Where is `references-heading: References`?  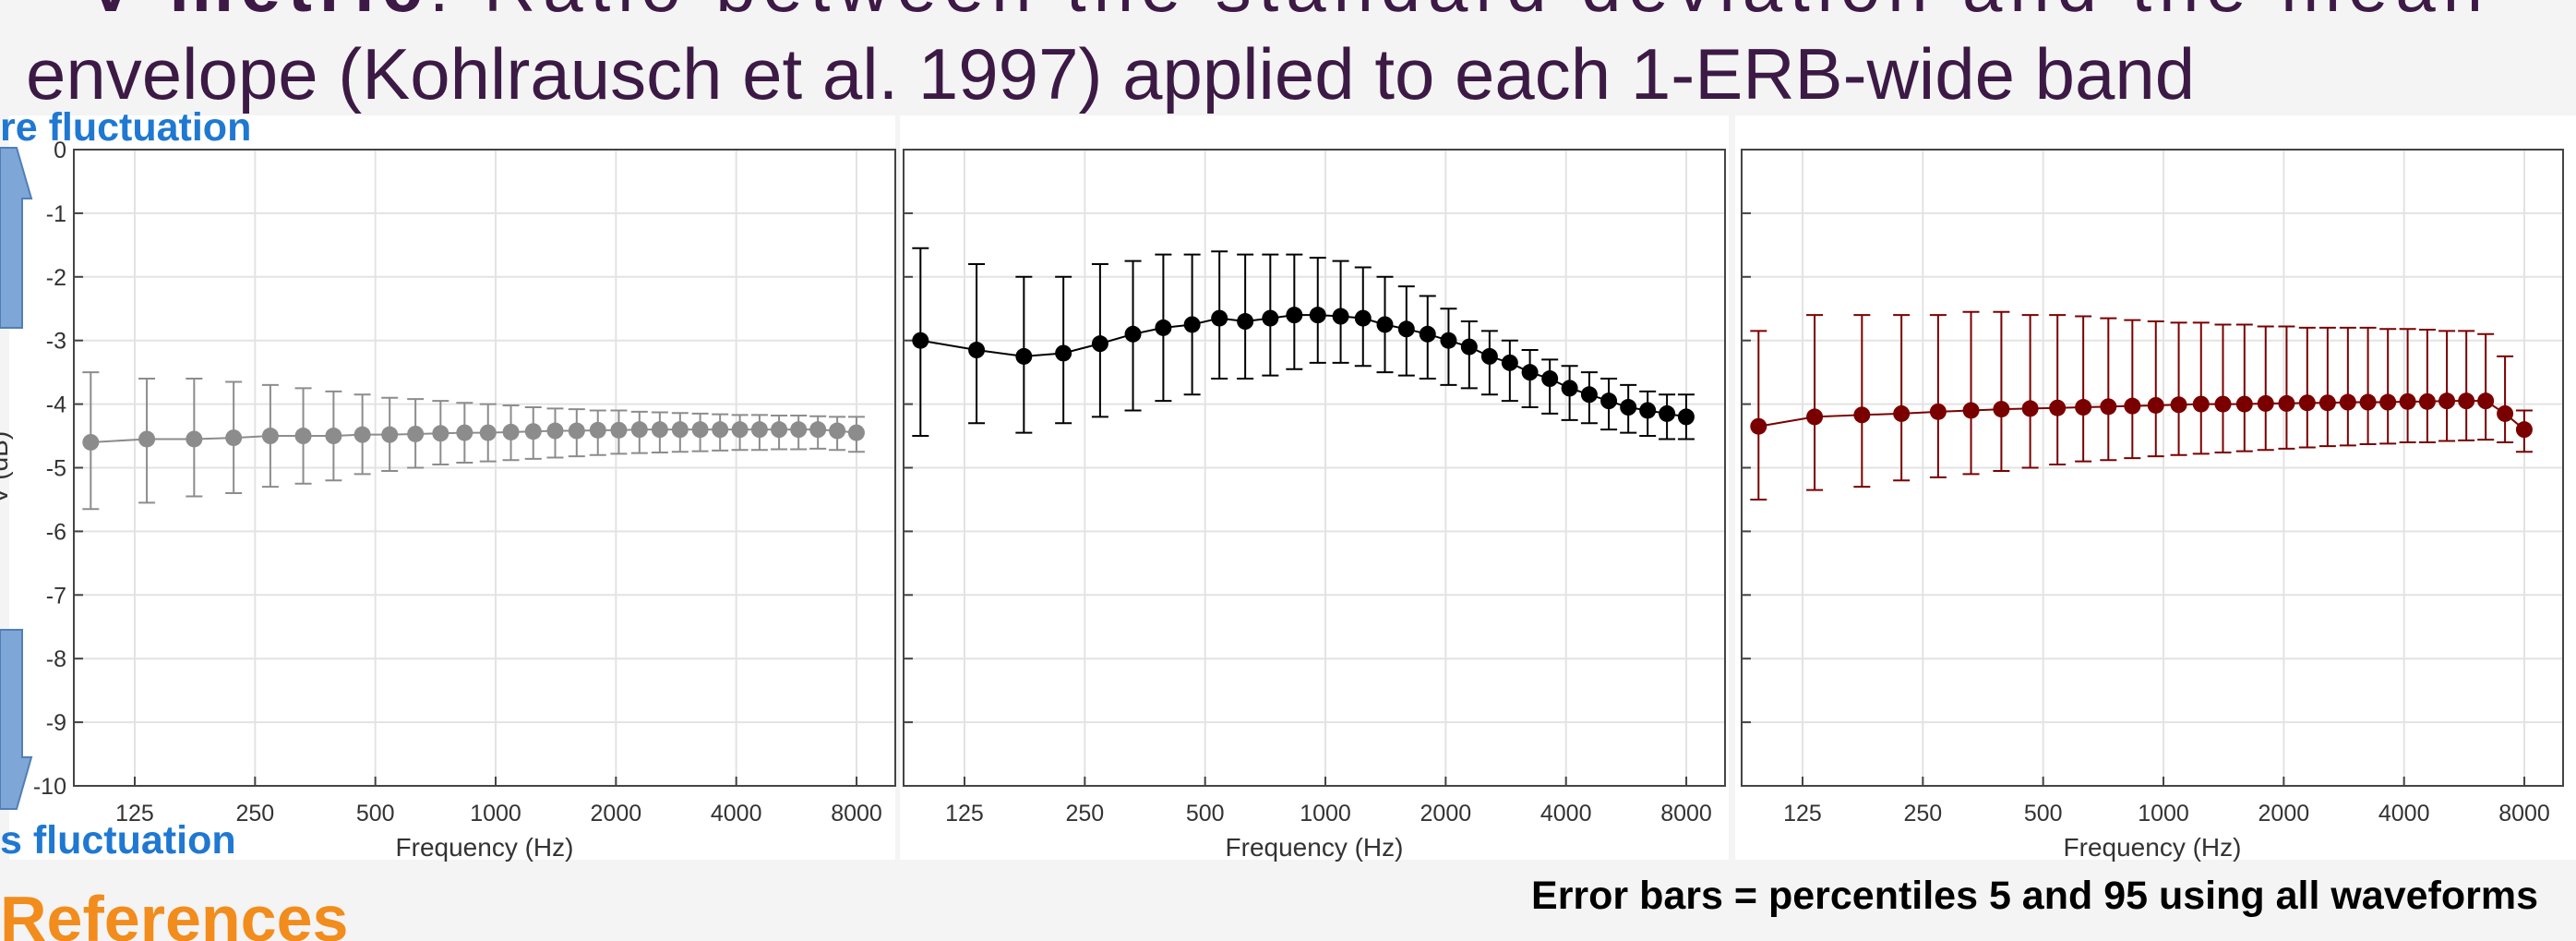
references-heading: References is located at coordinates (174, 912).